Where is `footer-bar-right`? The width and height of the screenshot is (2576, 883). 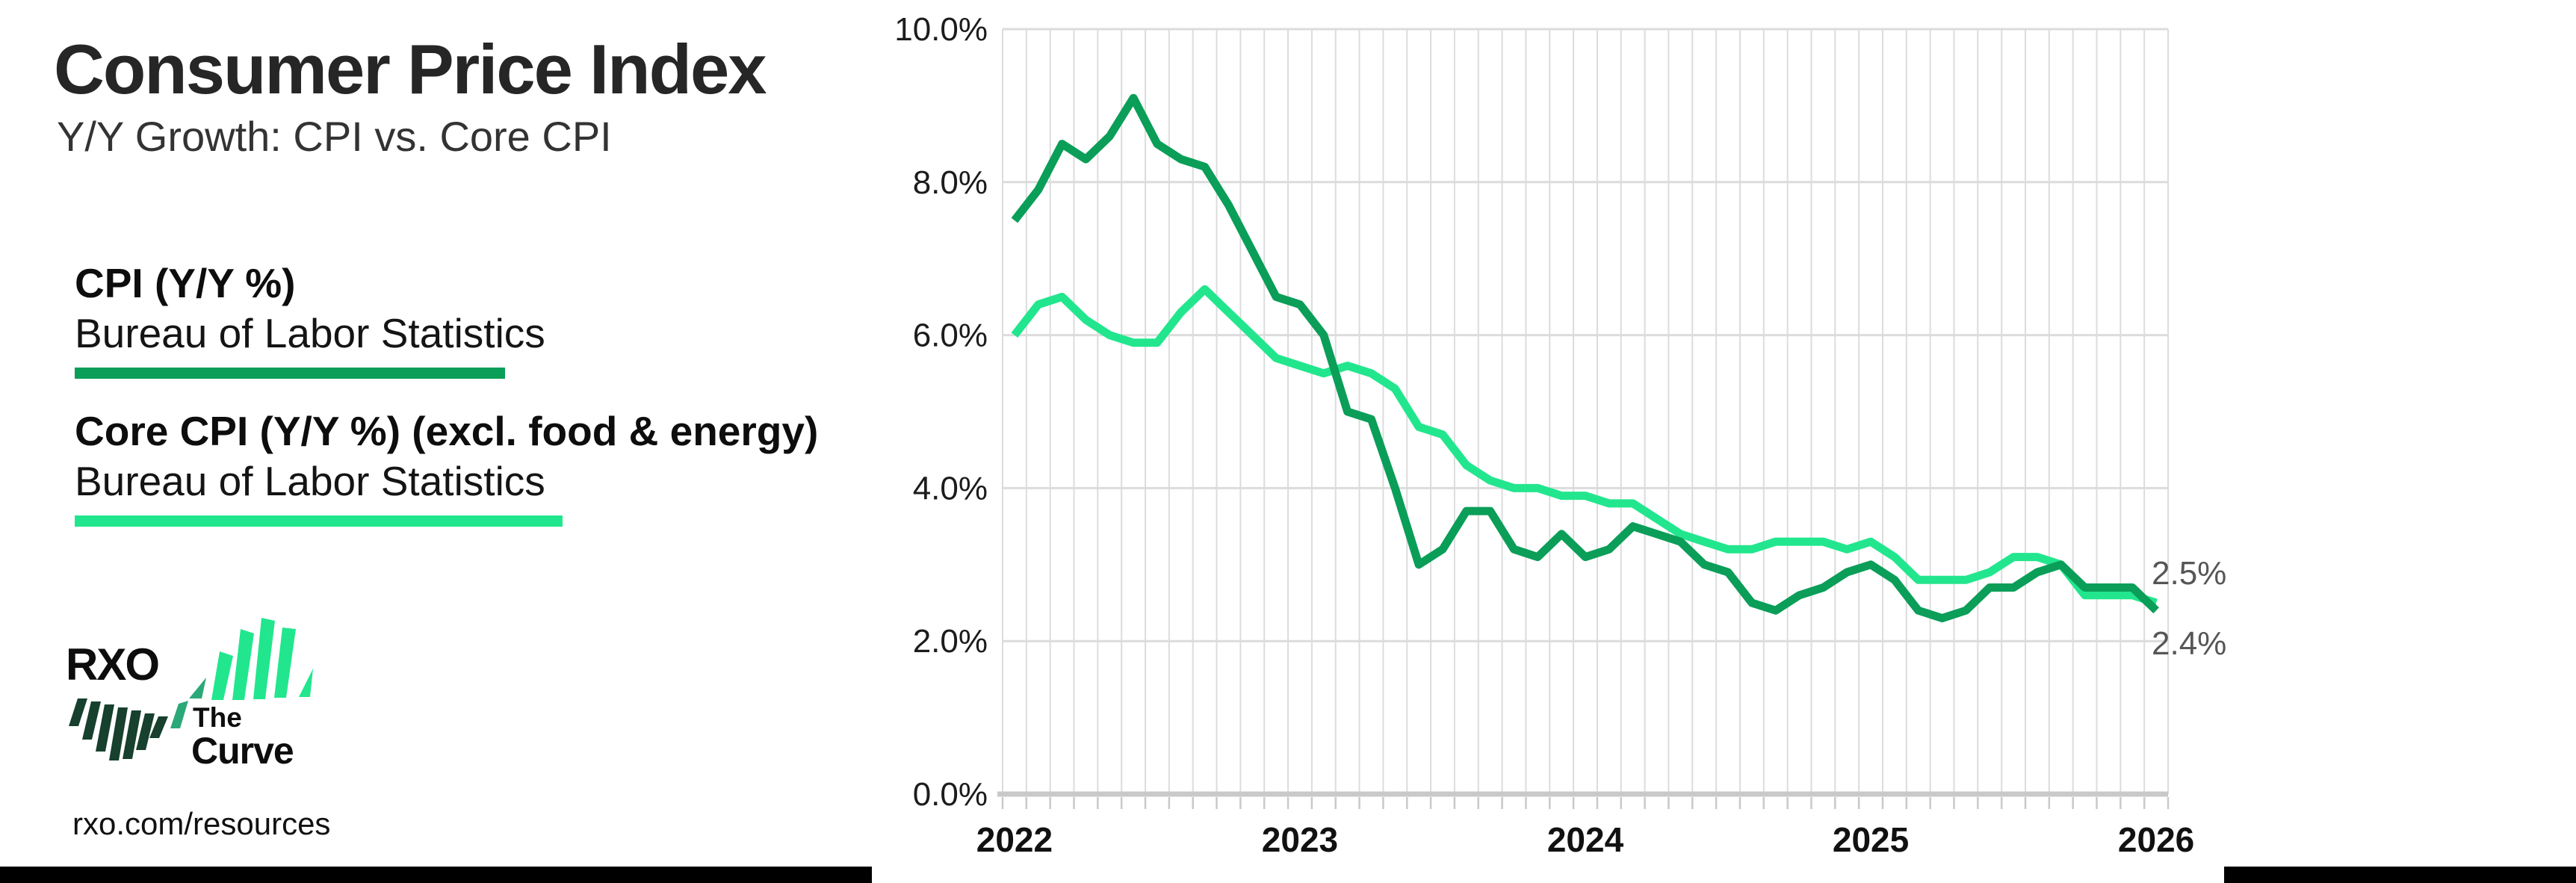
footer-bar-right is located at coordinates (2400, 875).